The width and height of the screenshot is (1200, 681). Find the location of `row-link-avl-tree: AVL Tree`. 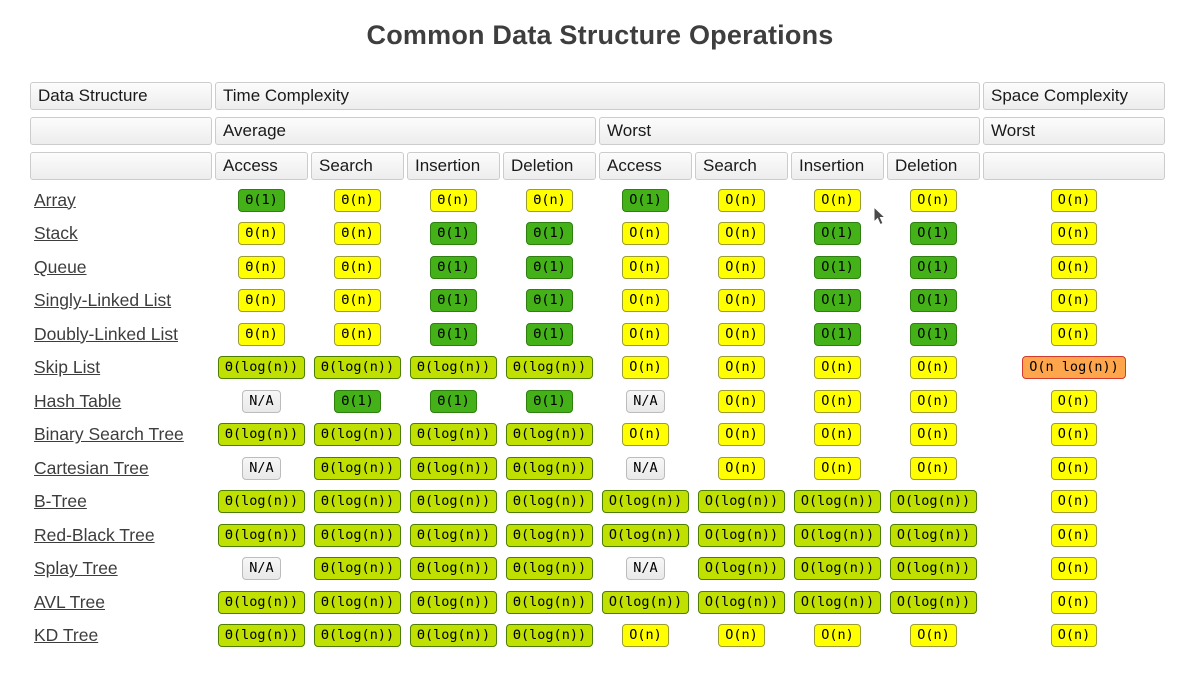

row-link-avl-tree: AVL Tree is located at coordinates (70, 601).